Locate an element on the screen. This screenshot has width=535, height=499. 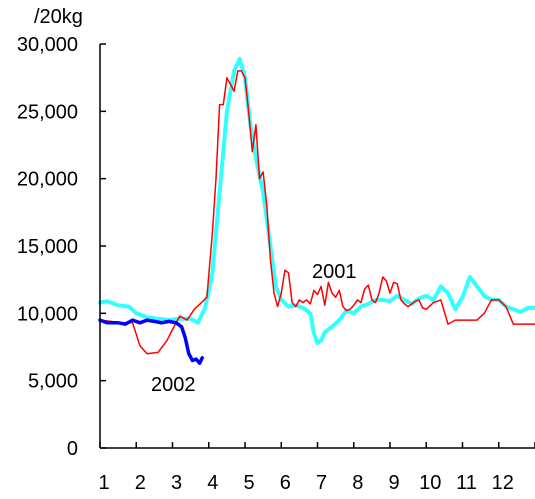
y-tick-label: 15,000 is located at coordinates (47, 247).